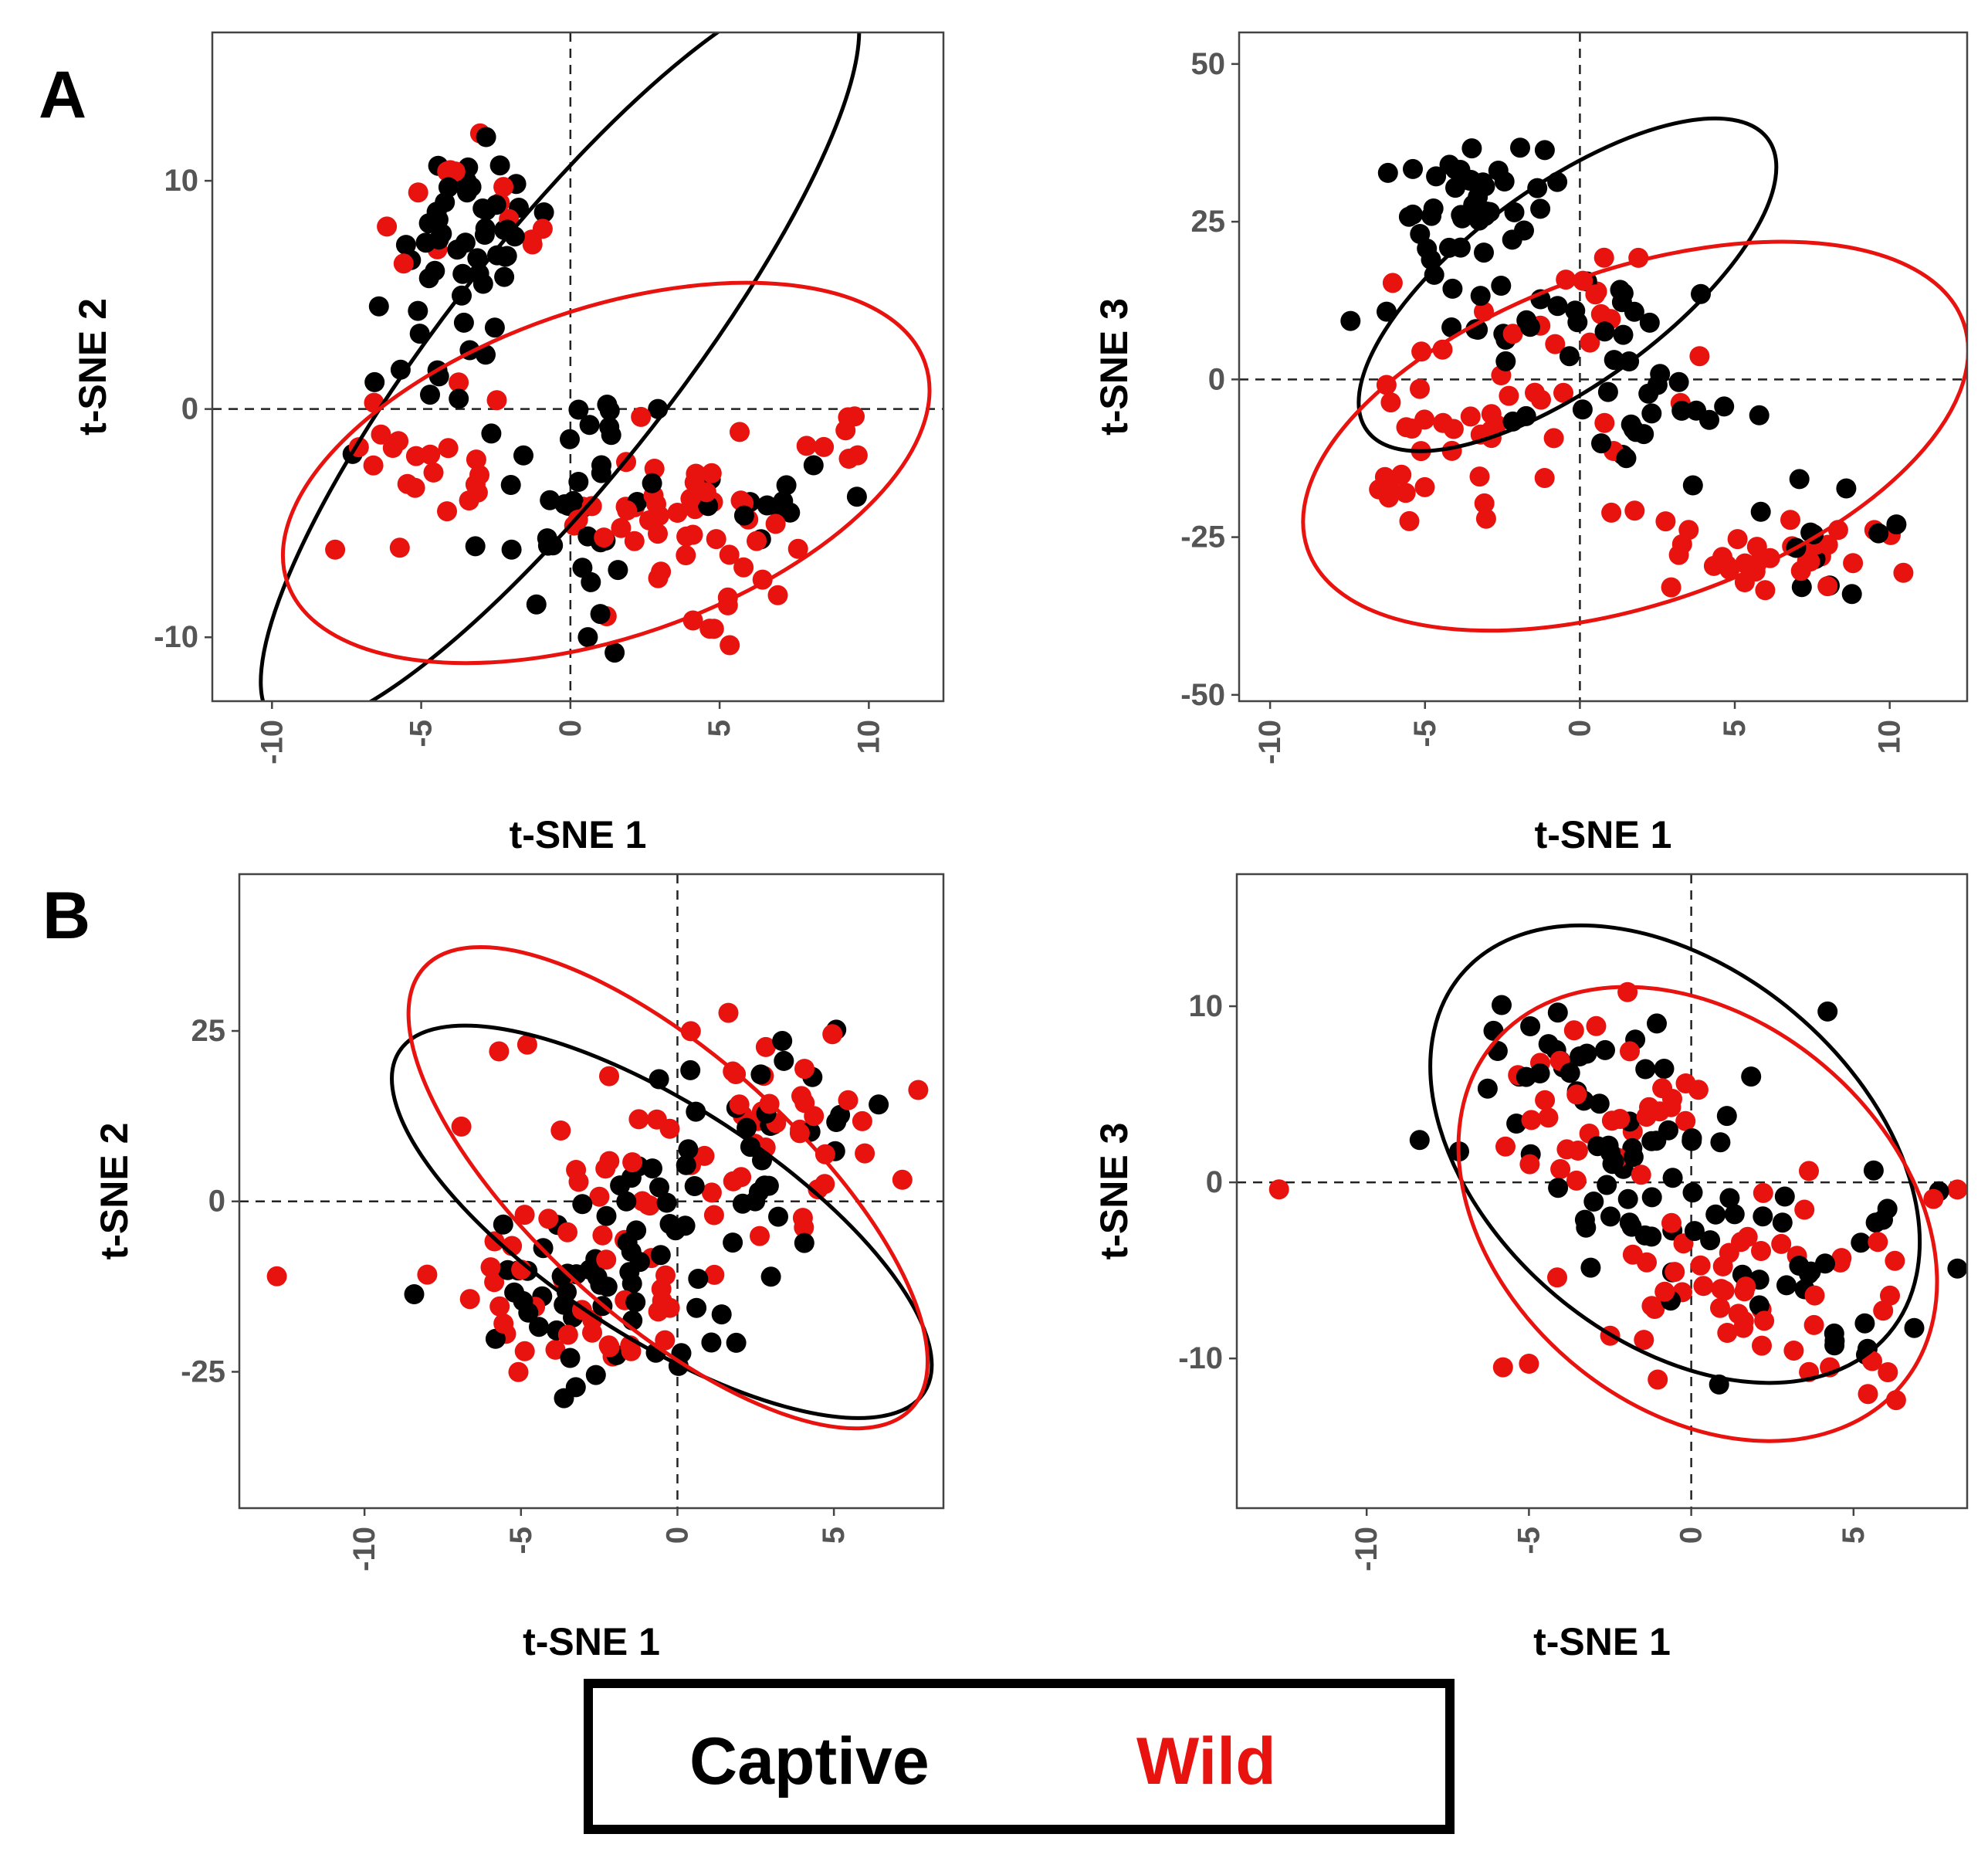 The width and height of the screenshot is (1988, 1851). Describe the element at coordinates (571, 728) in the screenshot. I see `x-tick-label: 0` at that location.